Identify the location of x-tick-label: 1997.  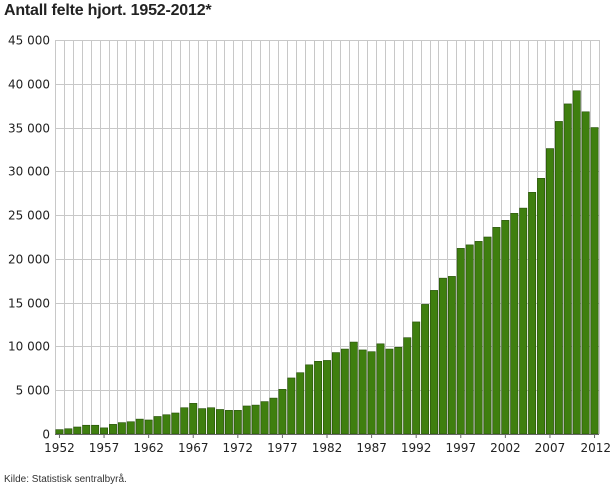
(460, 448).